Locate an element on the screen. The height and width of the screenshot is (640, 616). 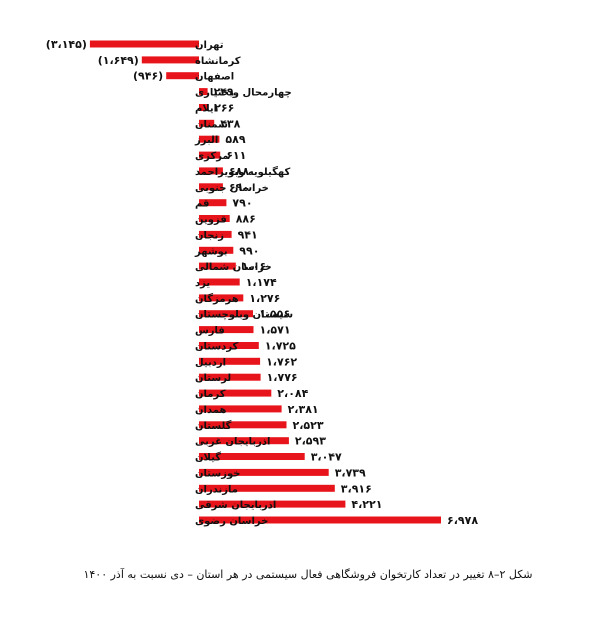
value-label: ۲۶۶ is located at coordinates (224, 108).